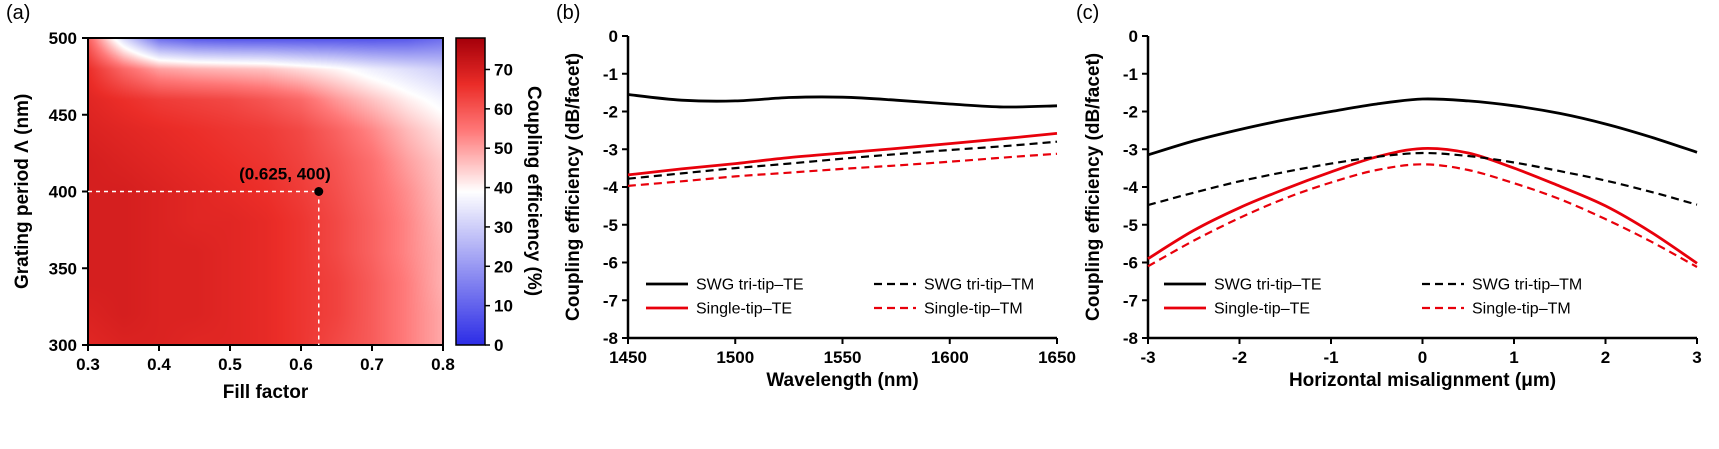 The height and width of the screenshot is (449, 1719). Describe the element at coordinates (503, 266) in the screenshot. I see `colorbar-tick-label: 20` at that location.